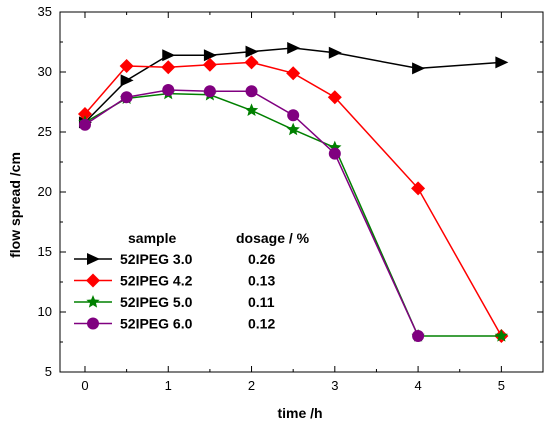 This screenshot has width=550, height=430. Describe the element at coordinates (45, 191) in the screenshot. I see `y-tick-label: 20` at that location.